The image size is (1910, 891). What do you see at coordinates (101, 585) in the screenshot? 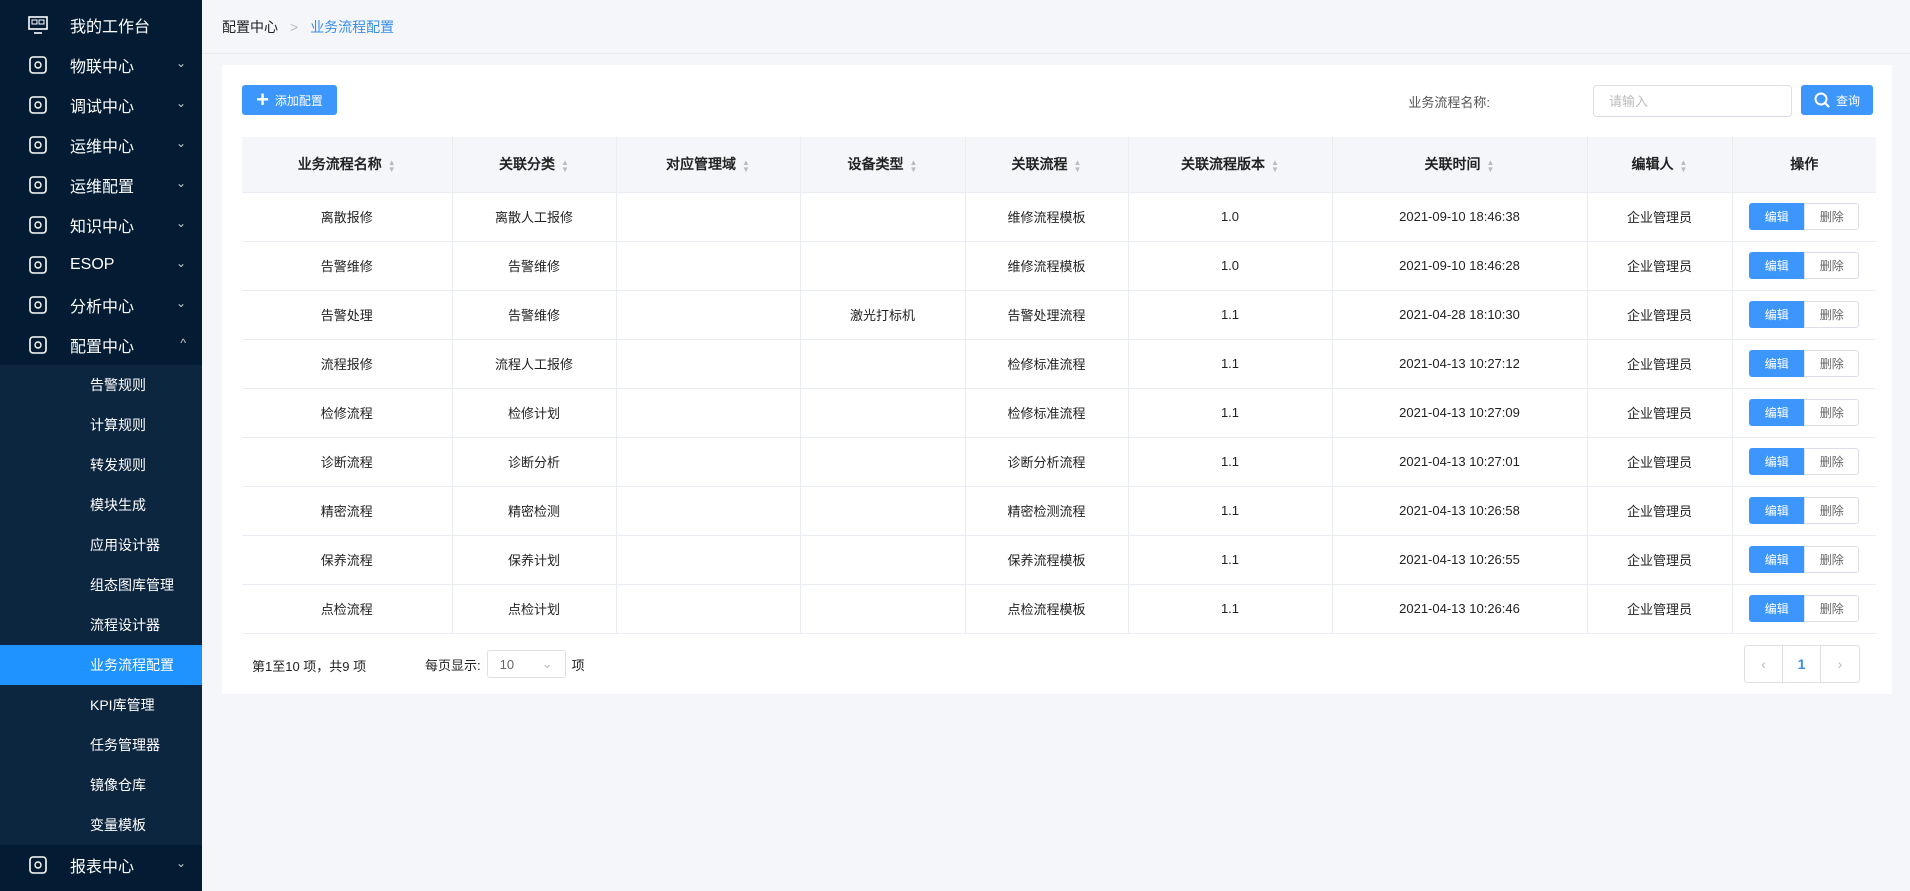
I see `sidebar-subitem: 组态图库管理` at bounding box center [101, 585].